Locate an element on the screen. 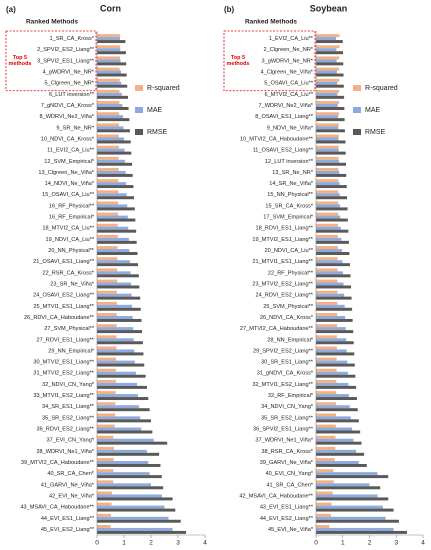 The image size is (431, 550). category-label: 27_MTVI2_CA_Haboudane** is located at coordinates (277, 329).